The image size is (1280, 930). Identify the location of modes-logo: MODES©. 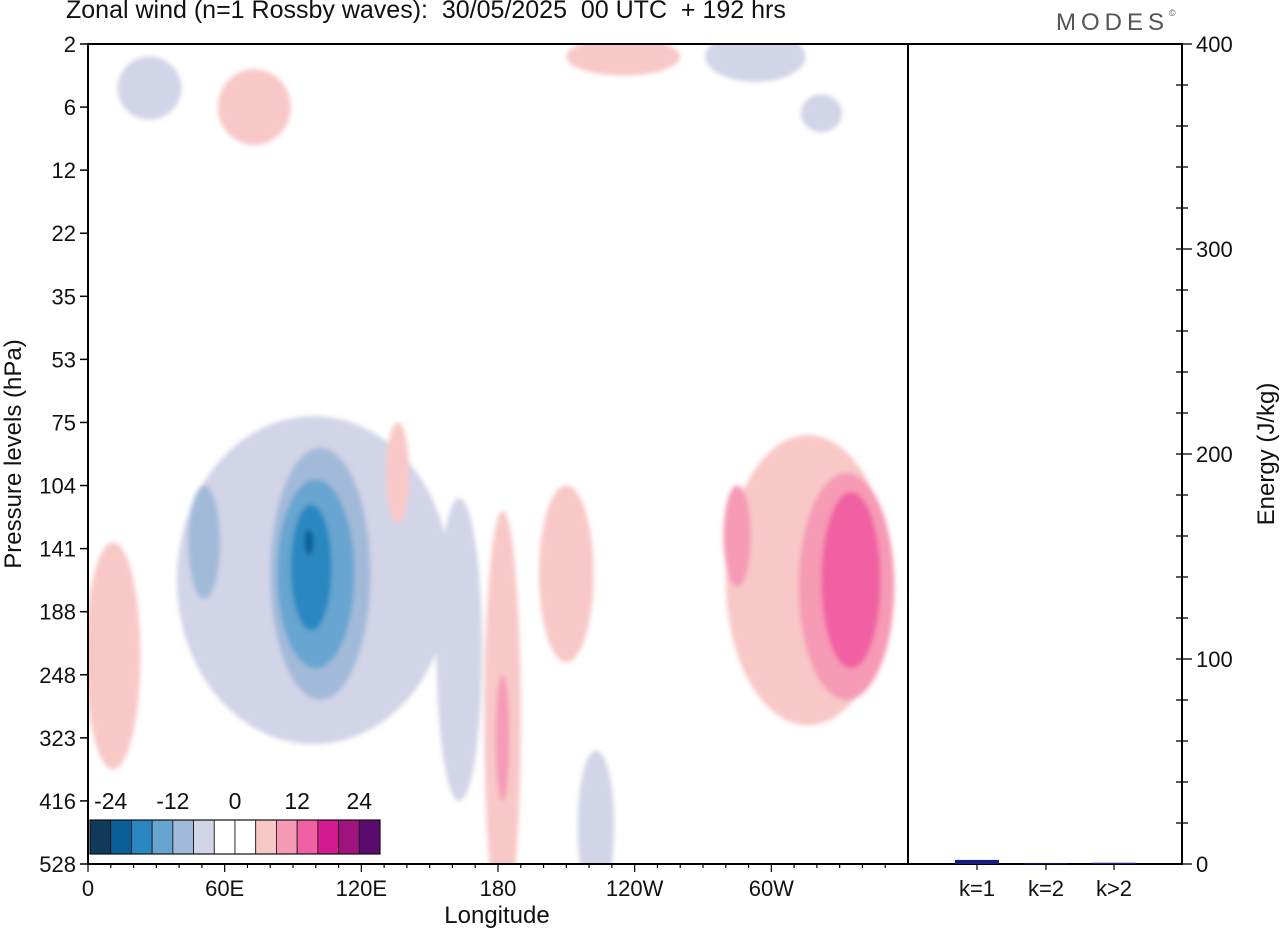
(1116, 22).